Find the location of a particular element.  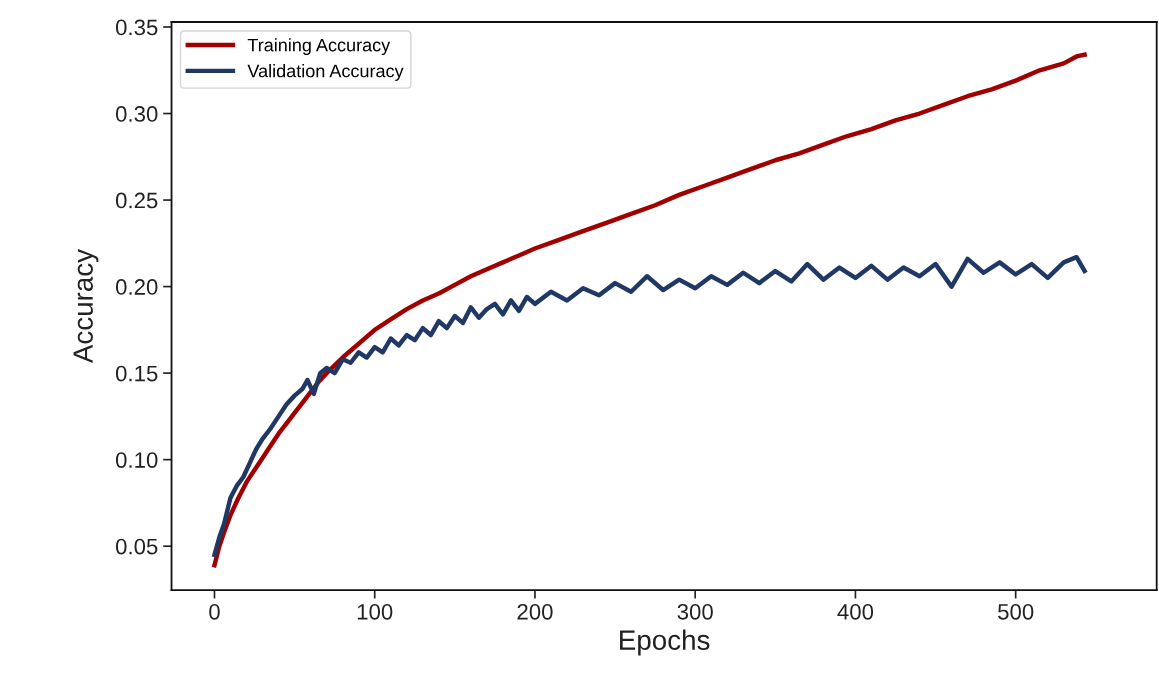

x-axis-title: Epochs is located at coordinates (665, 642).